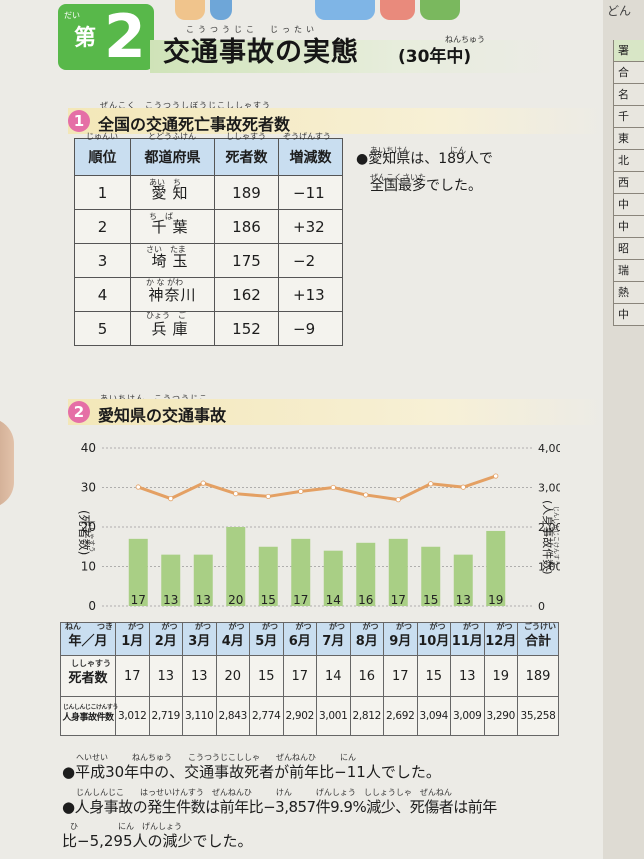 Image resolution: width=644 pixels, height=859 pixels. I want to click on deaths-value-cell: 19, so click(500, 676).